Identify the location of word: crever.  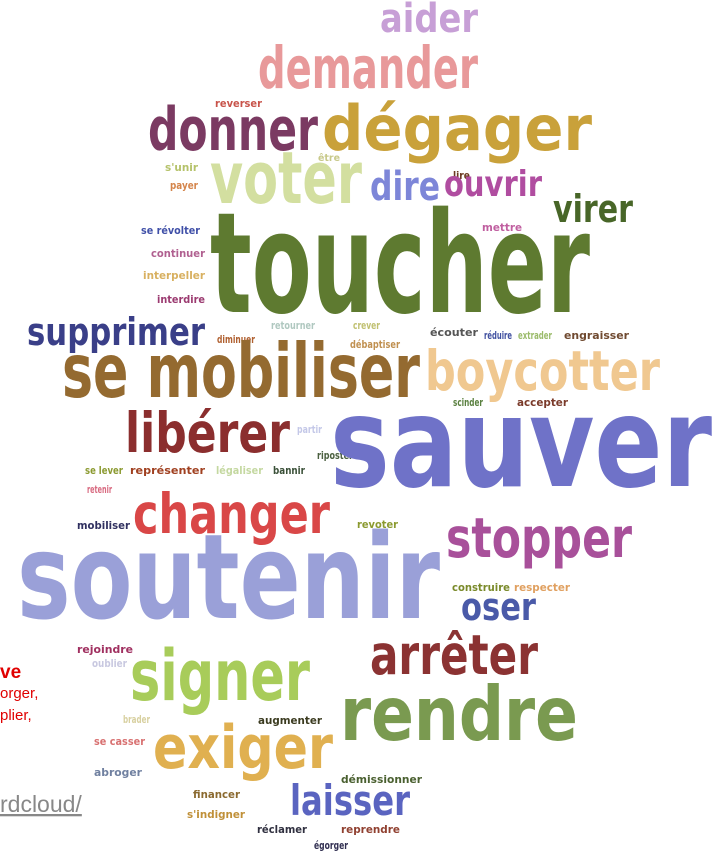
(366, 325).